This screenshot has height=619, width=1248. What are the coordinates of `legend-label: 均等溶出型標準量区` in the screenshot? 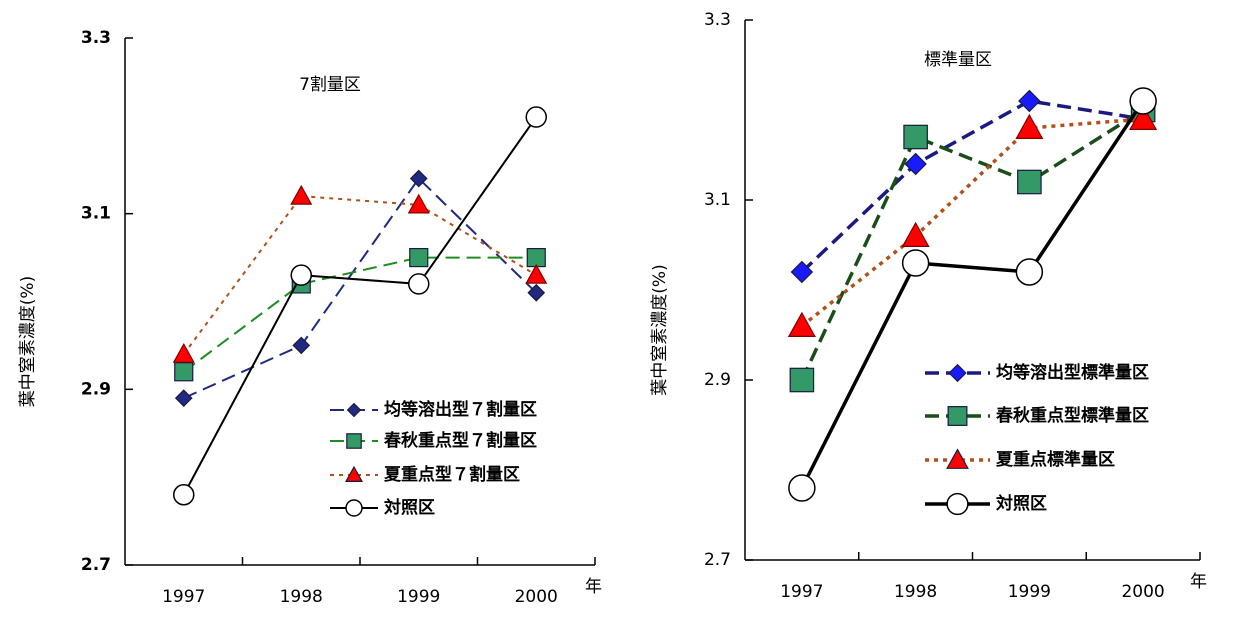 It's located at (1072, 372).